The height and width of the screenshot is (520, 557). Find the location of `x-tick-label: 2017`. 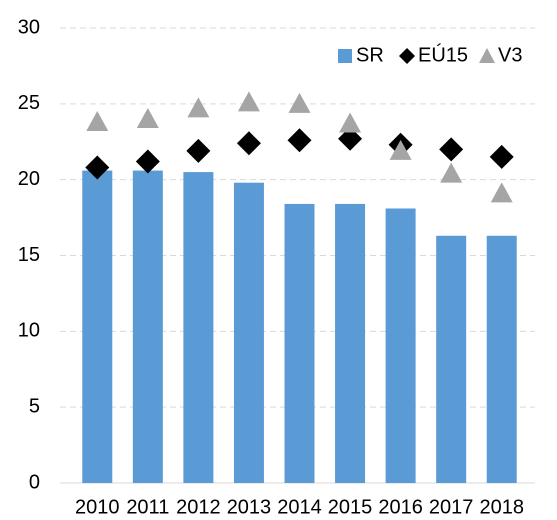

x-tick-label: 2017 is located at coordinates (451, 507).